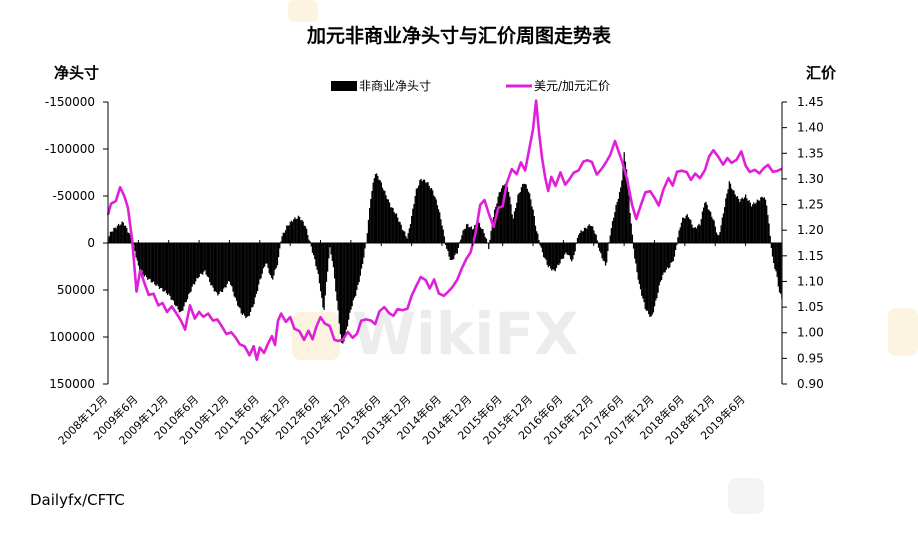  I want to click on left-tick-label: -100000, so click(70, 149).